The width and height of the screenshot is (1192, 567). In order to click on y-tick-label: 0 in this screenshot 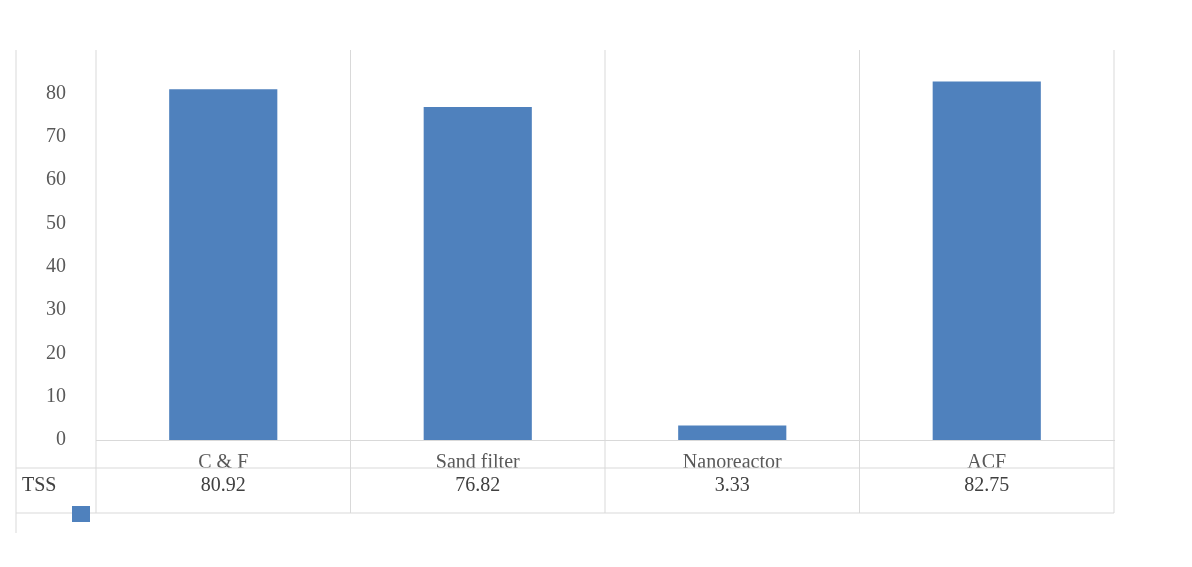, I will do `click(61, 438)`.